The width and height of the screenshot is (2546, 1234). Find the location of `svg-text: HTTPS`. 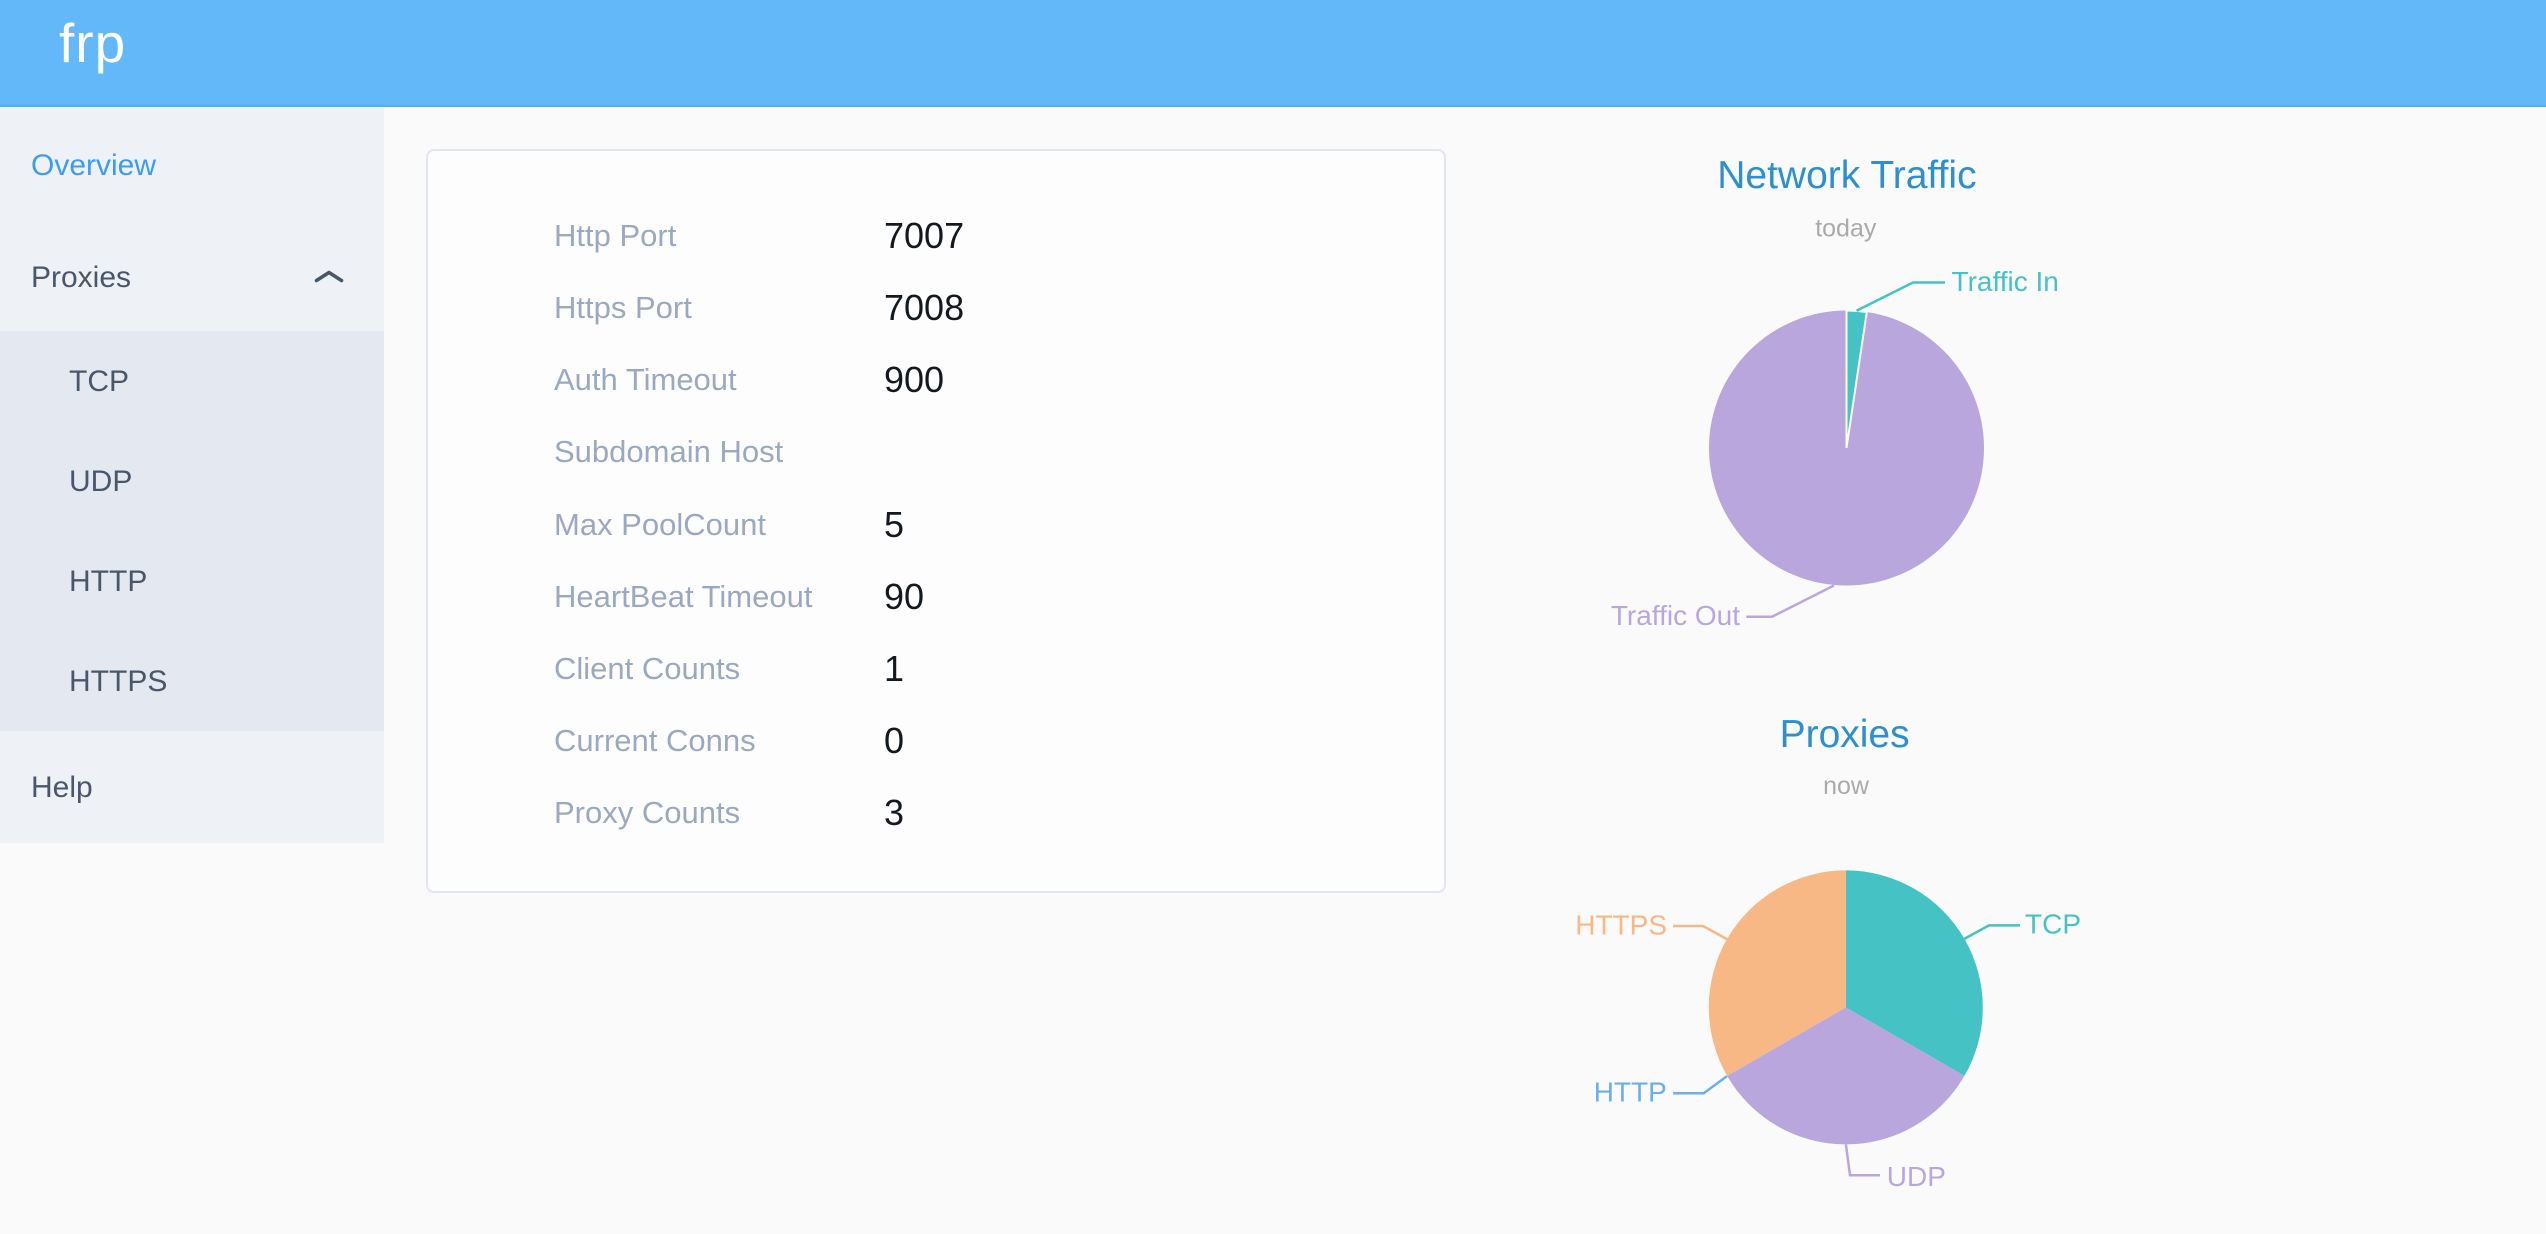

svg-text: HTTPS is located at coordinates (1621, 924).